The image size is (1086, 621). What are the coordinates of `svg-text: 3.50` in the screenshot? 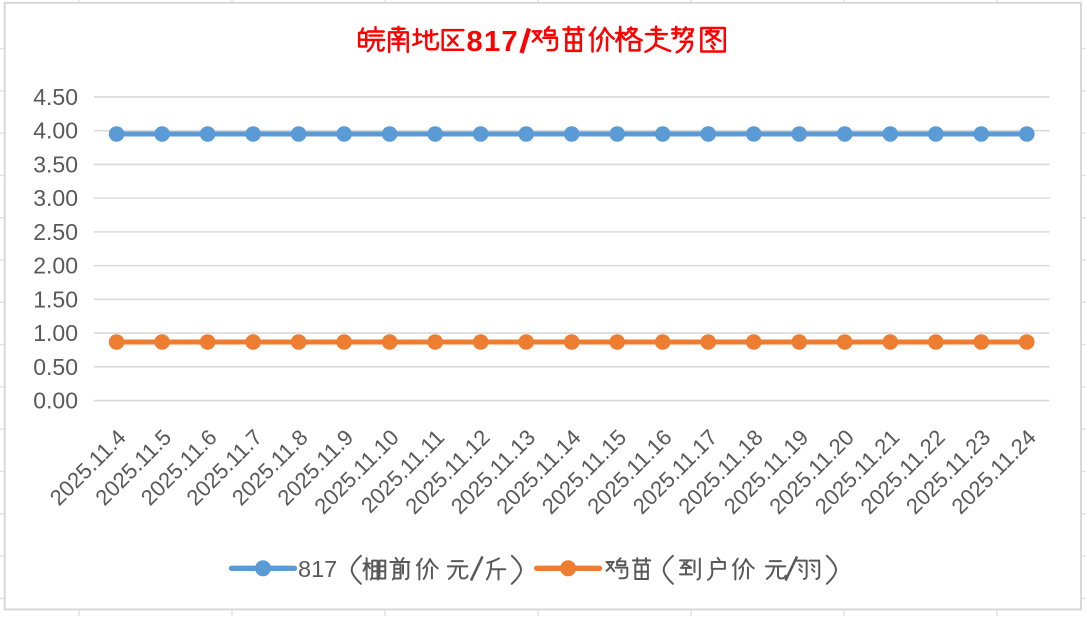 It's located at (55, 164).